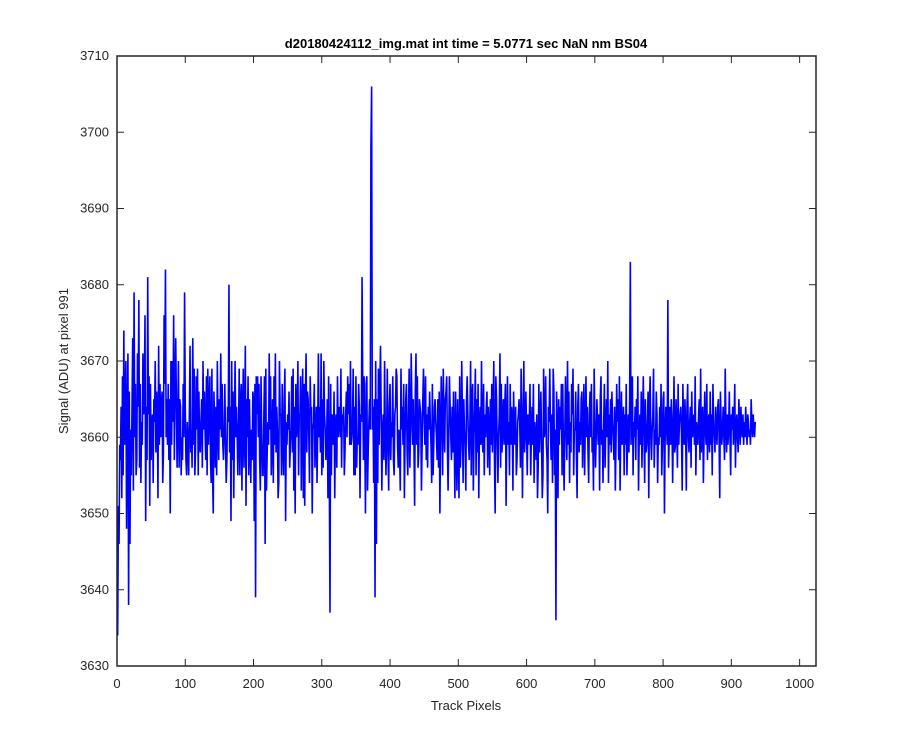 This screenshot has height=750, width=900. Describe the element at coordinates (94, 589) in the screenshot. I see `y-tick-label-3640: 3640` at that location.